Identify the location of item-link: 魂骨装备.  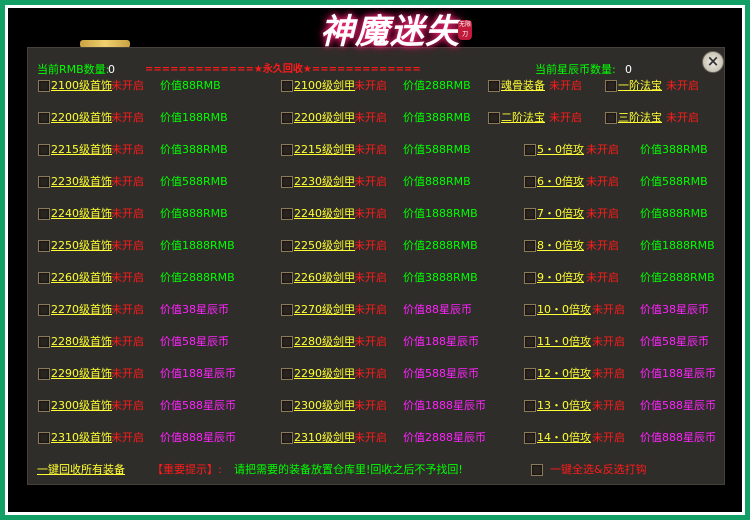
(523, 85).